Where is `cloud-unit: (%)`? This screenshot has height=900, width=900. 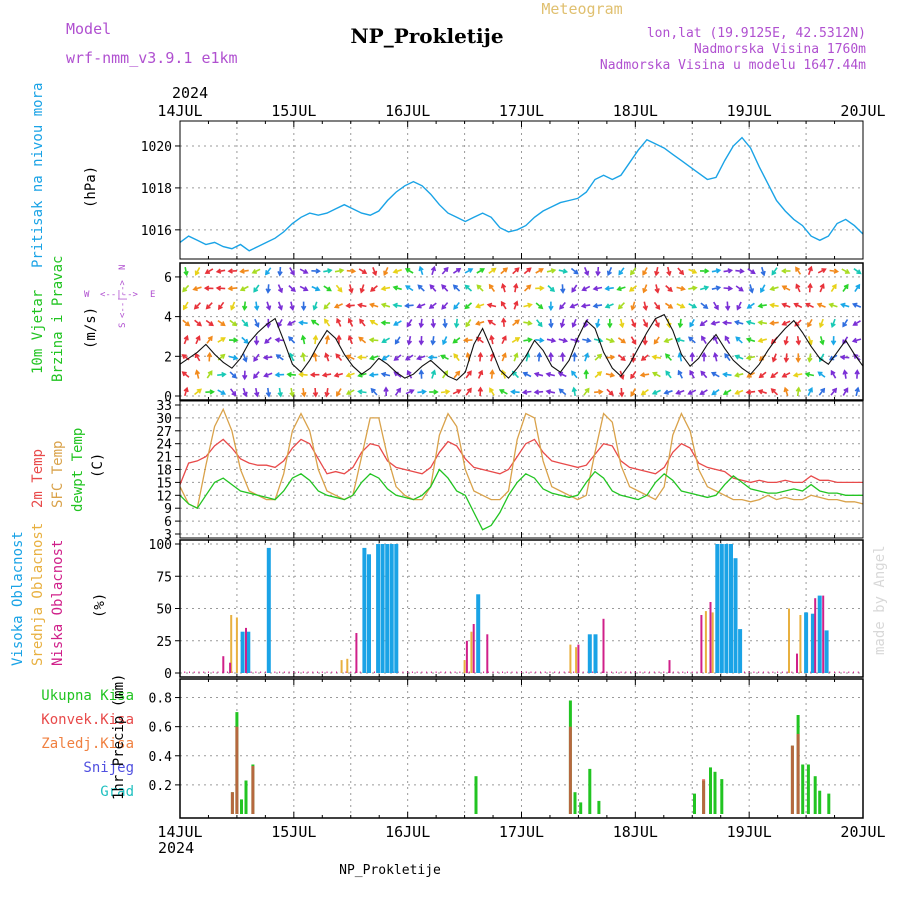
cloud-unit: (%) is located at coordinates (100, 605).